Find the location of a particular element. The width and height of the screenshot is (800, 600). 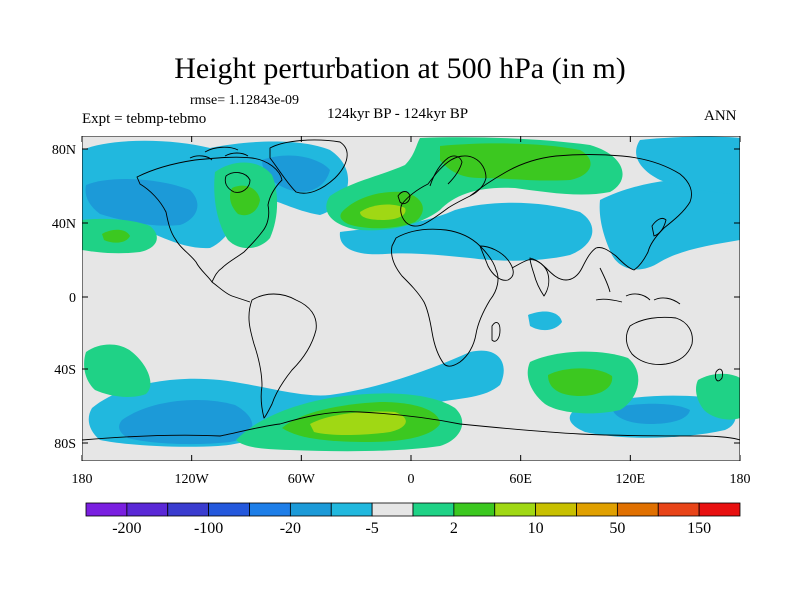

lat-tick-label: 80N is located at coordinates (64, 150).